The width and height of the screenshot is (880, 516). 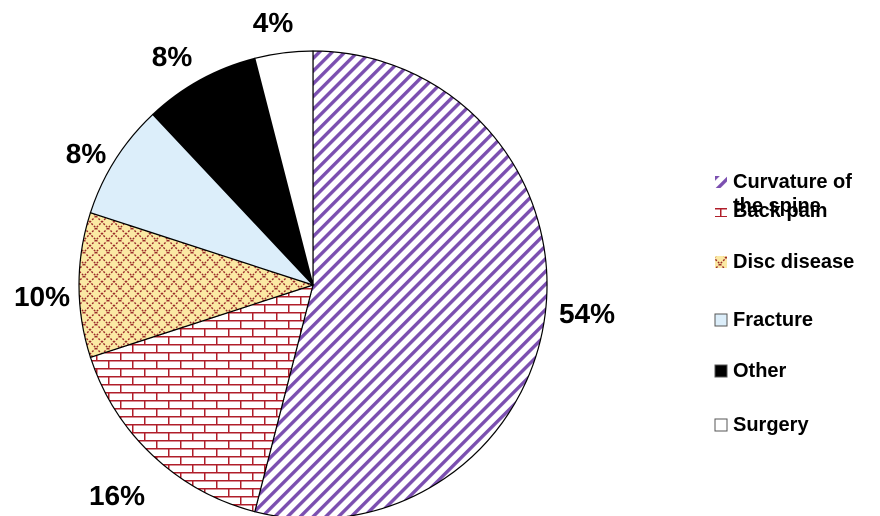 I want to click on legend-label-disc-disease: Disc disease, so click(x=793, y=262).